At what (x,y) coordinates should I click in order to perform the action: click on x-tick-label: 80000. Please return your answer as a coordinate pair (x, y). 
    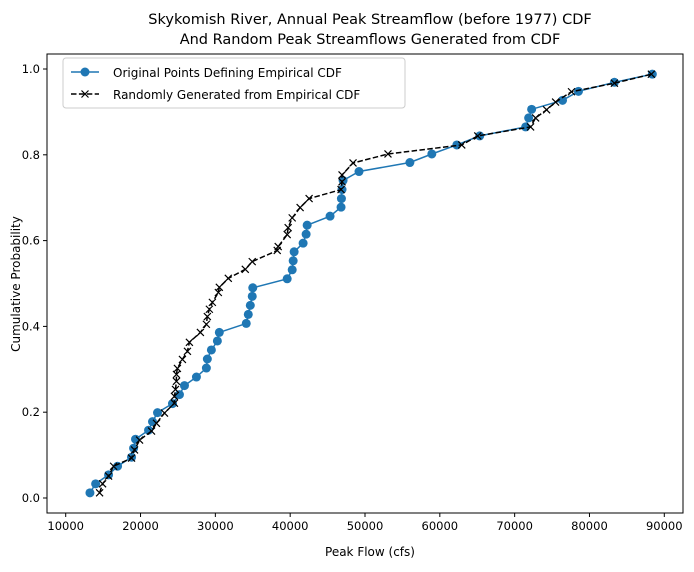
    Looking at the image, I should click on (589, 526).